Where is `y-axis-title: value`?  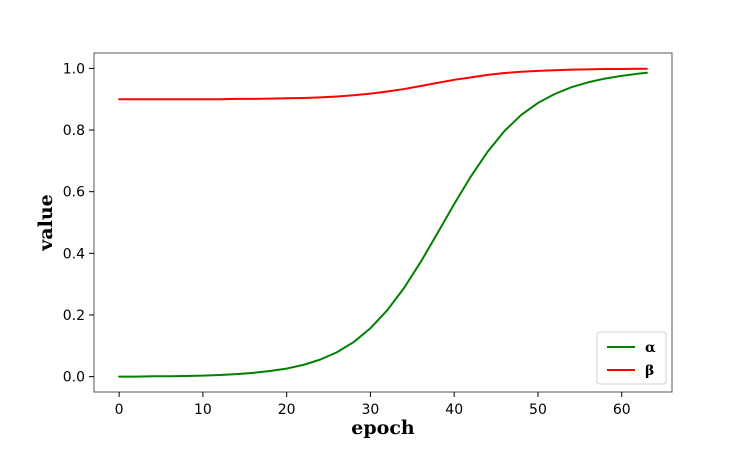
y-axis-title: value is located at coordinates (46, 222).